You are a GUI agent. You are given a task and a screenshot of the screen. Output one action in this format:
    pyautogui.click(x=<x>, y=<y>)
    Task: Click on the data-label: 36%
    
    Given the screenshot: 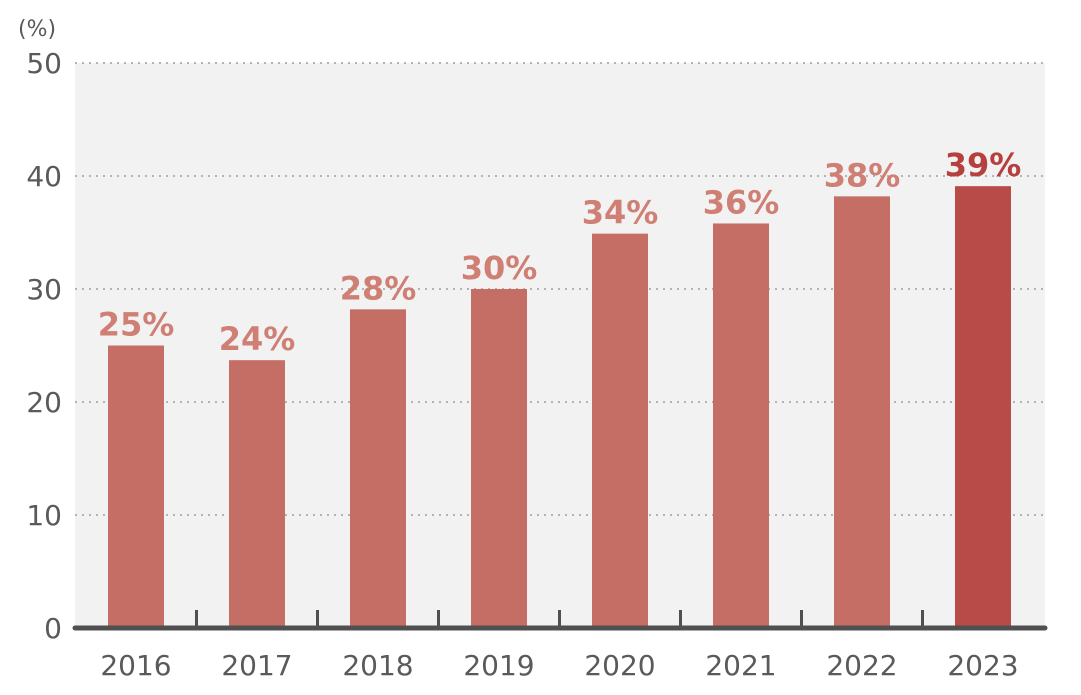 What is the action you would take?
    pyautogui.click(x=741, y=202)
    